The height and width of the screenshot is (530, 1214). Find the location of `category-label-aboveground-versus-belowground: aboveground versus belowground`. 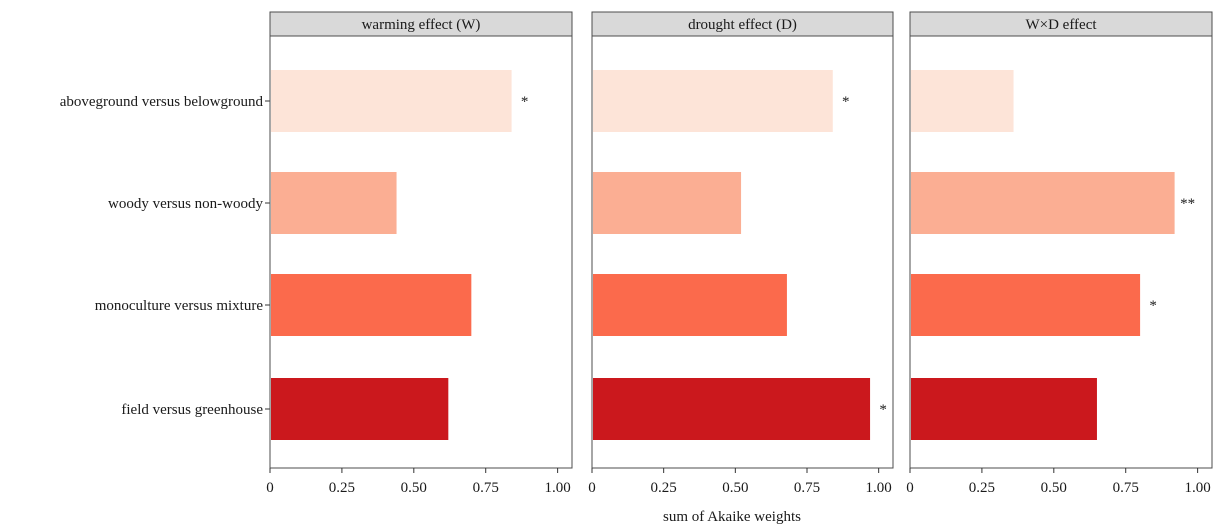

category-label-aboveground-versus-belowground: aboveground versus belowground is located at coordinates (162, 102).